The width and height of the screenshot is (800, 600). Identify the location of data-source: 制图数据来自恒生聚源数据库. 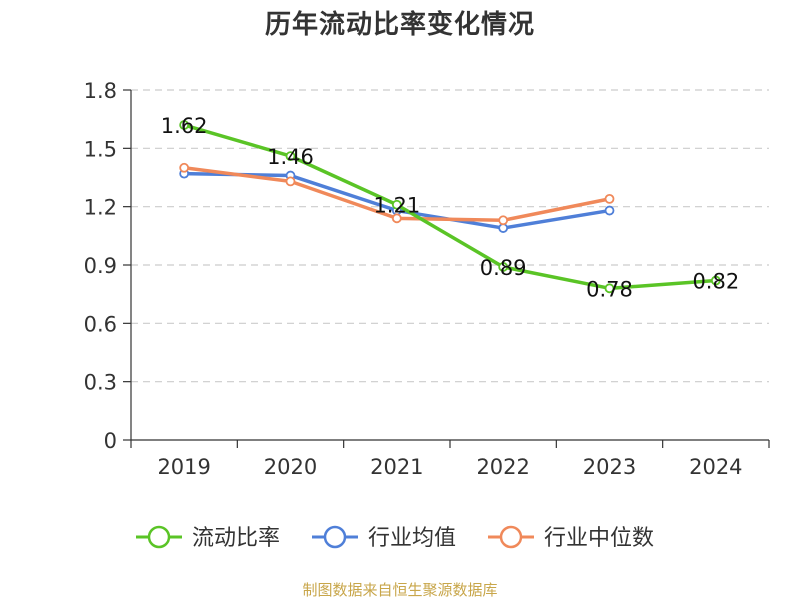
(400, 590).